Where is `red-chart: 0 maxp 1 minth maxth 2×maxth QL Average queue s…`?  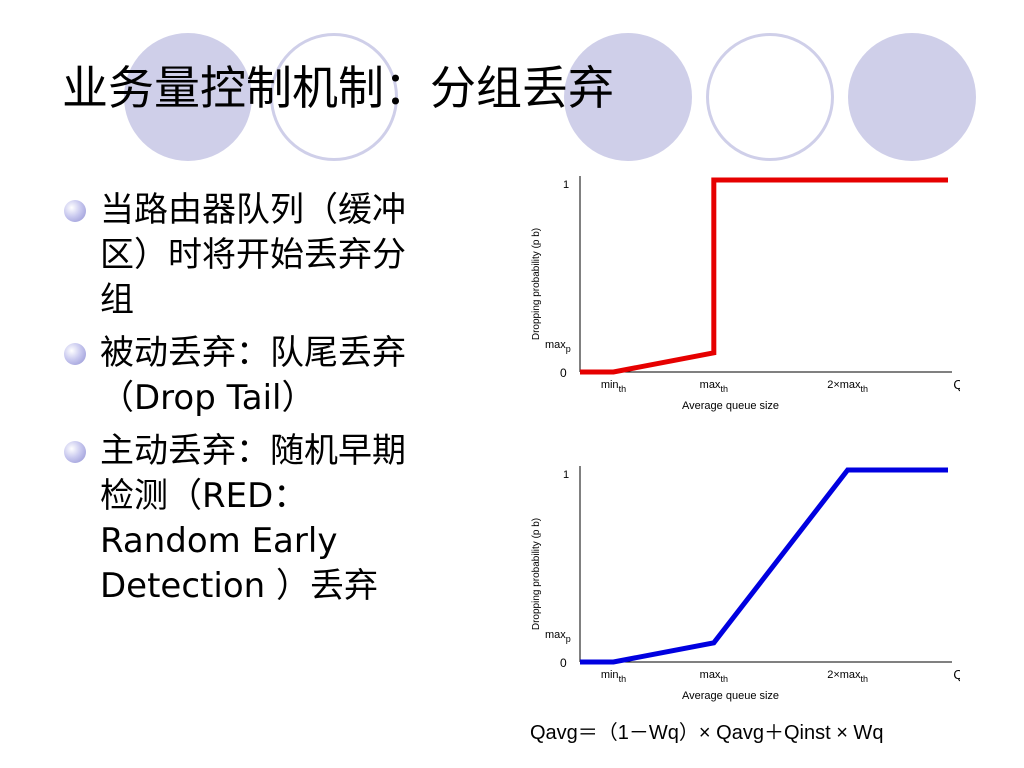
red-chart: 0 maxp 1 minth maxth 2×maxth QL Average queue s… is located at coordinates (745, 584).